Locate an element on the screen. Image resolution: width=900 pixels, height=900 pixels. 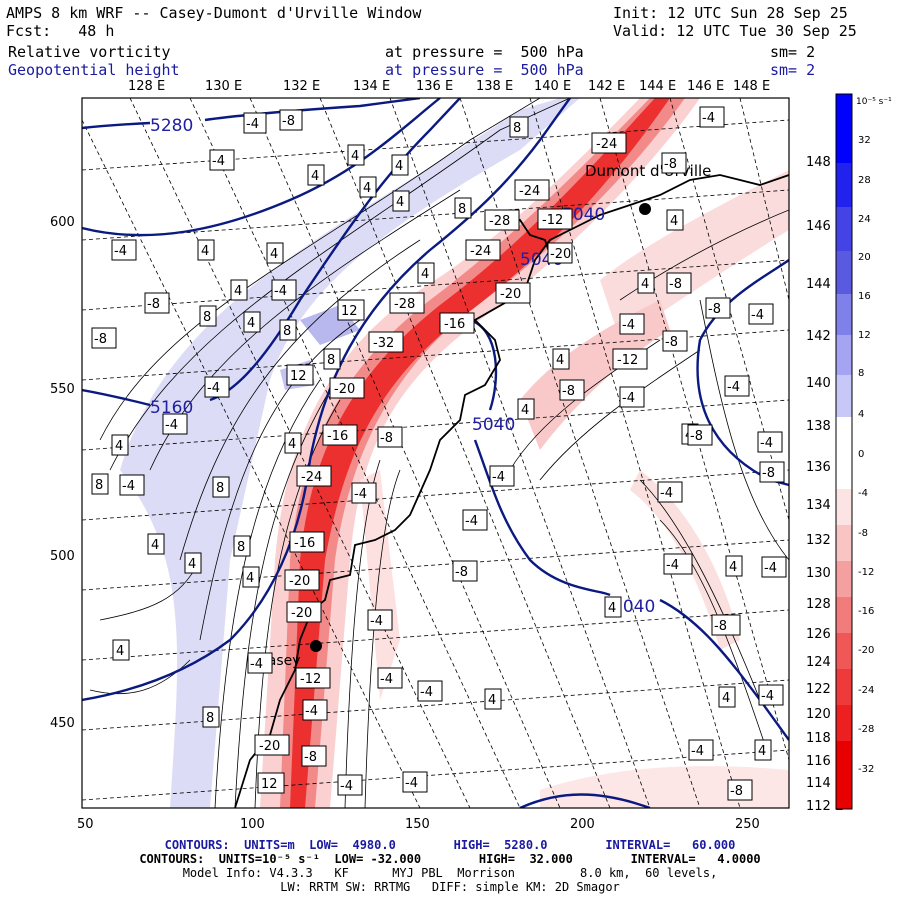
colorbar-label: 12 is located at coordinates (864, 335).